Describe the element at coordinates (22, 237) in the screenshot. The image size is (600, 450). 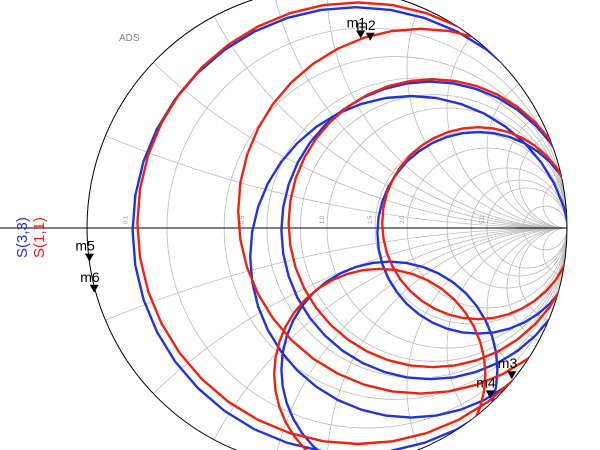
I see `legend-s33: S(3,3)` at that location.